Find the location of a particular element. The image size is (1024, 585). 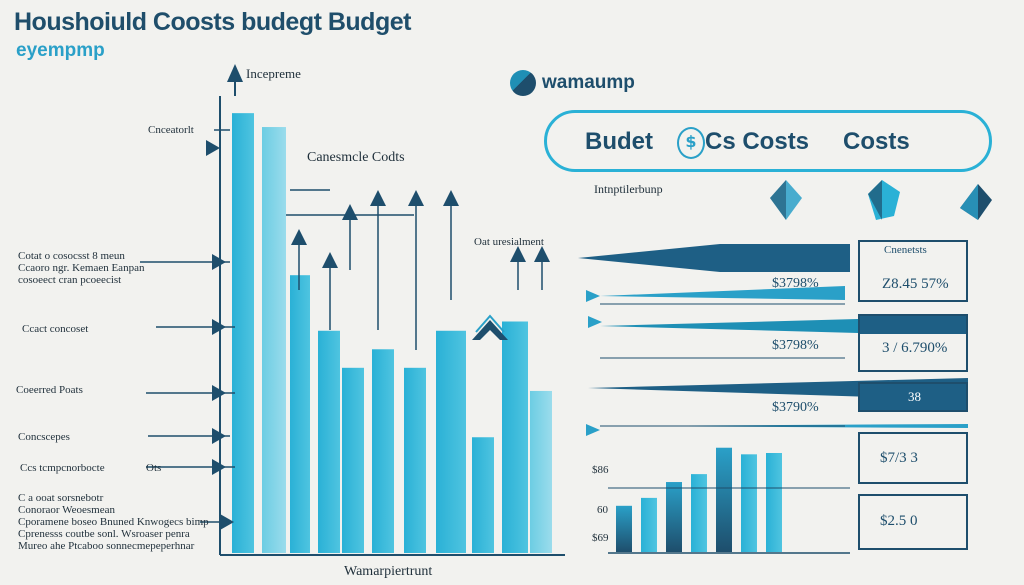

box-value-5: $2.5 0 is located at coordinates (899, 521).